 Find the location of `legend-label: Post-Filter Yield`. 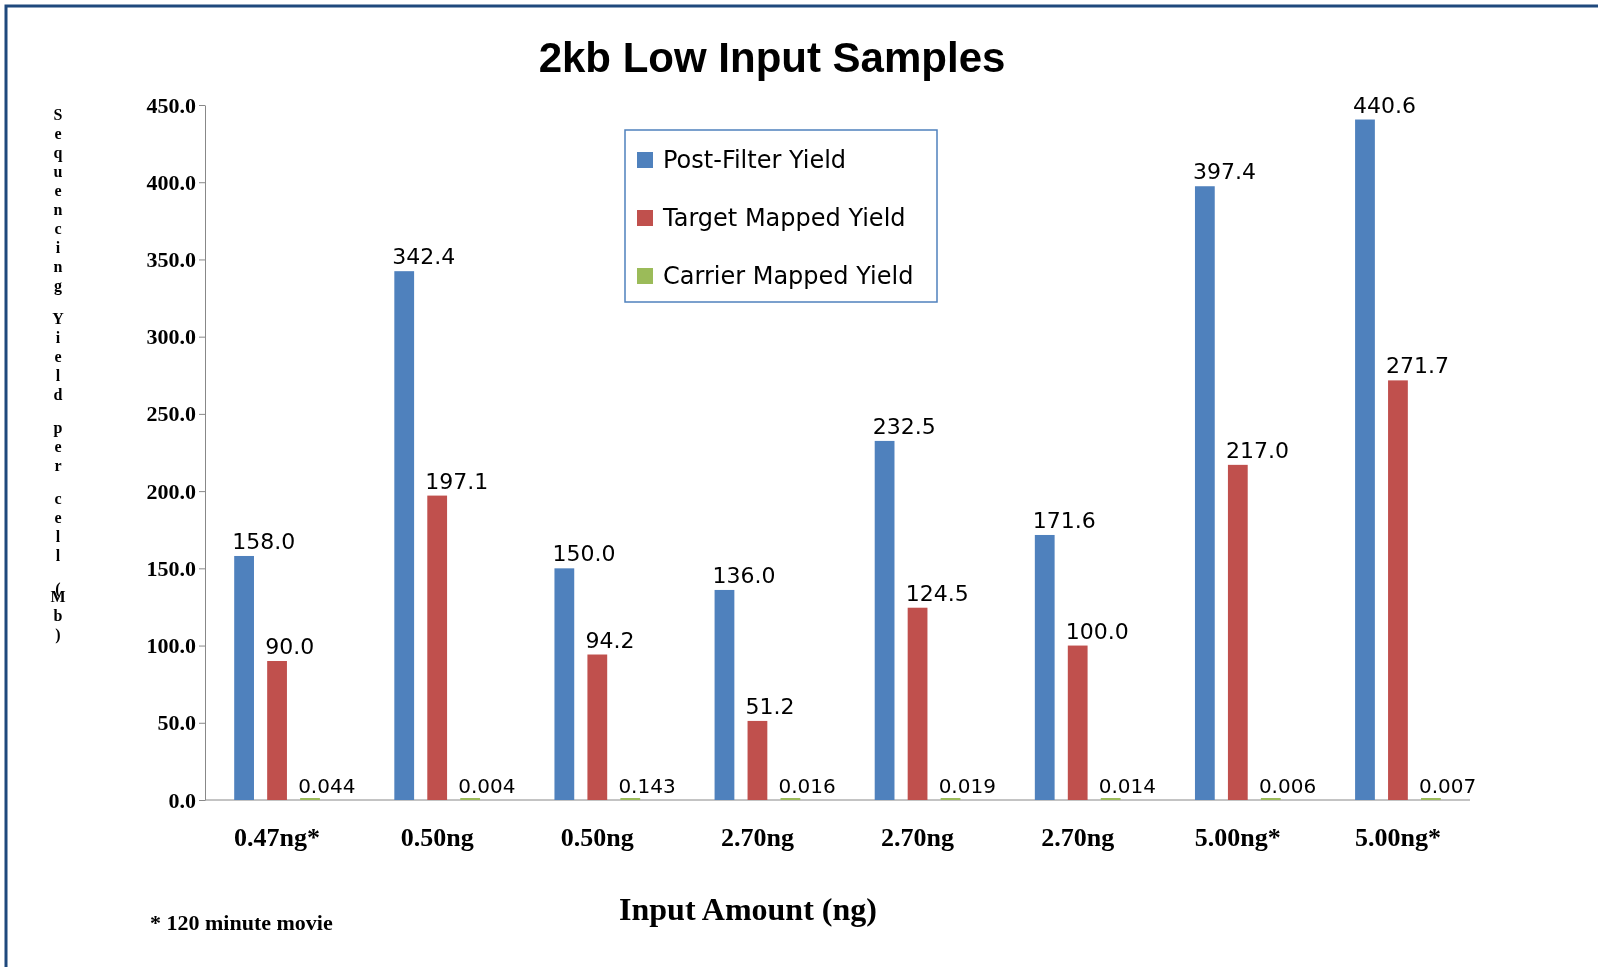

legend-label: Post-Filter Yield is located at coordinates (755, 160).